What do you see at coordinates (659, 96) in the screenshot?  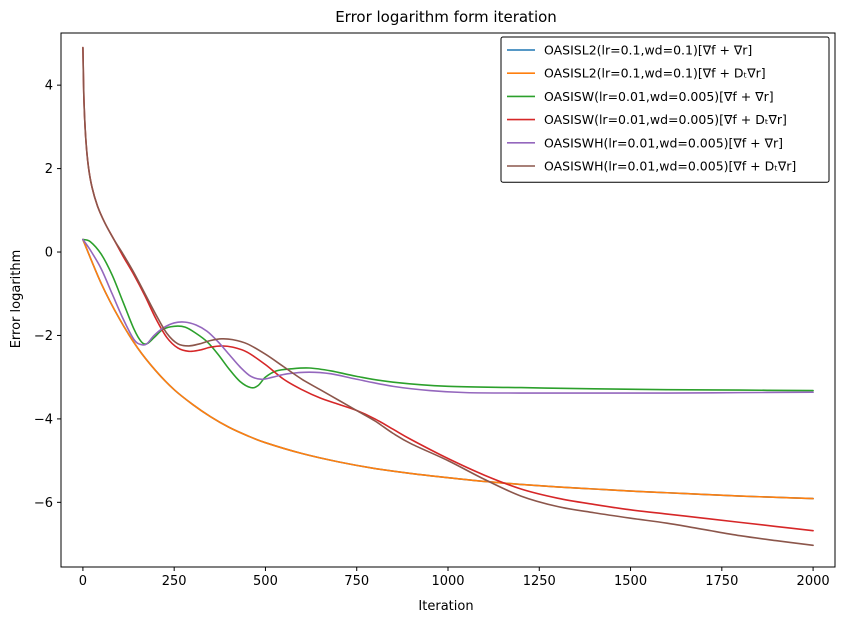 I see `legend-label-3: OASISW(lr=0.01,wd=0.005)[∇f + ∇r]` at bounding box center [659, 96].